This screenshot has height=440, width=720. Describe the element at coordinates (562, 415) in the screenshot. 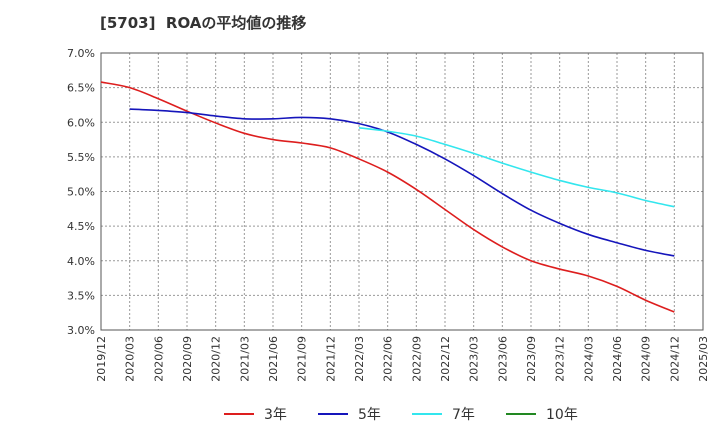

I see `legend-label-3: 10年` at that location.